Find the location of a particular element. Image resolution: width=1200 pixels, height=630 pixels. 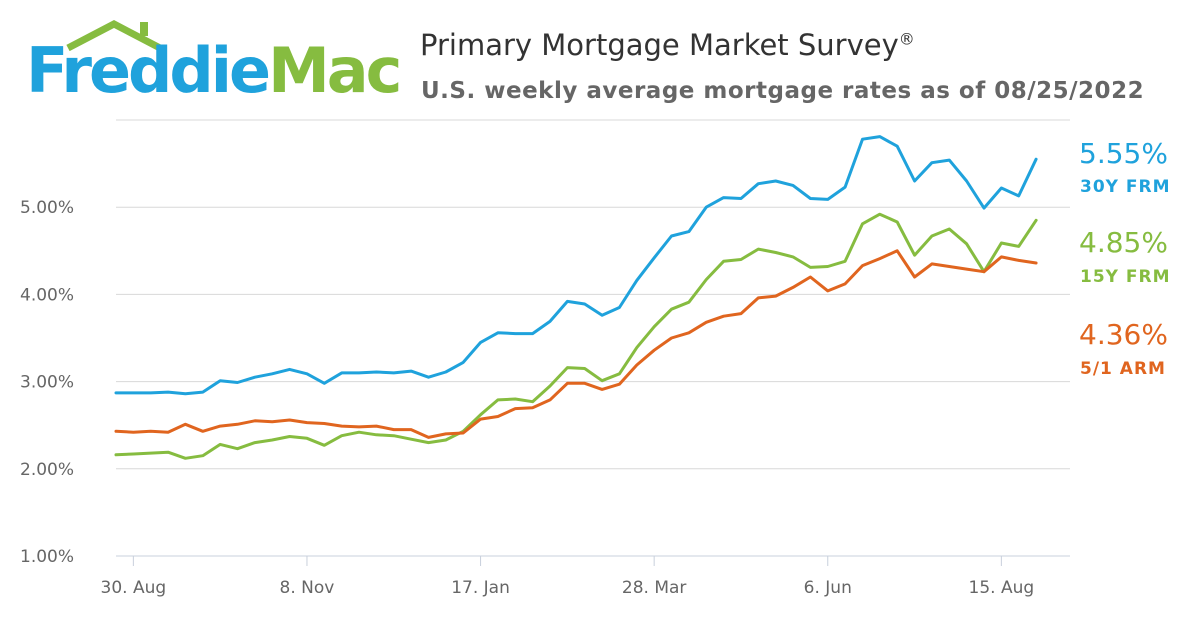

x-tick-label: 28. Mar is located at coordinates (654, 588).